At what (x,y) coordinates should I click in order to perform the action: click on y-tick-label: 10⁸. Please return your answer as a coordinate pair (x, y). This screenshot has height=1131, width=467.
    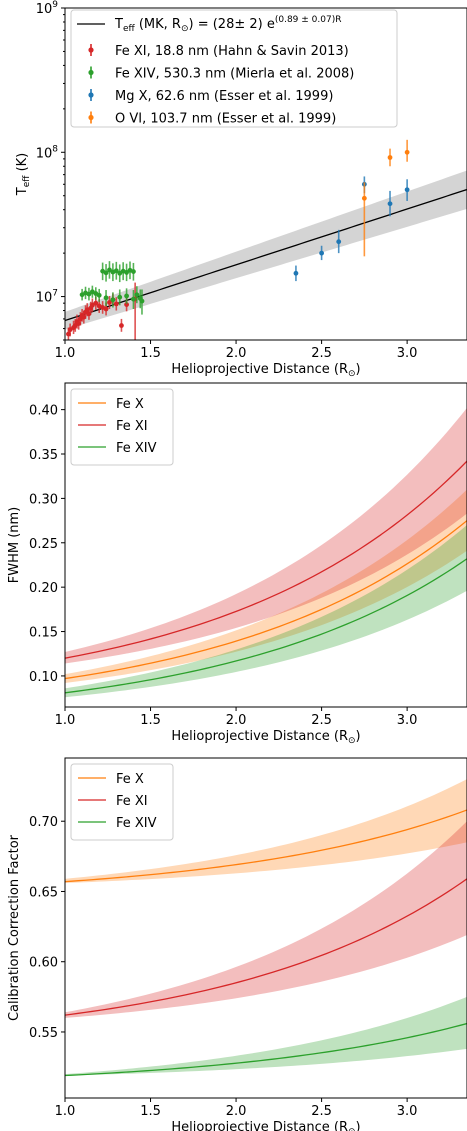
    Looking at the image, I should click on (47, 152).